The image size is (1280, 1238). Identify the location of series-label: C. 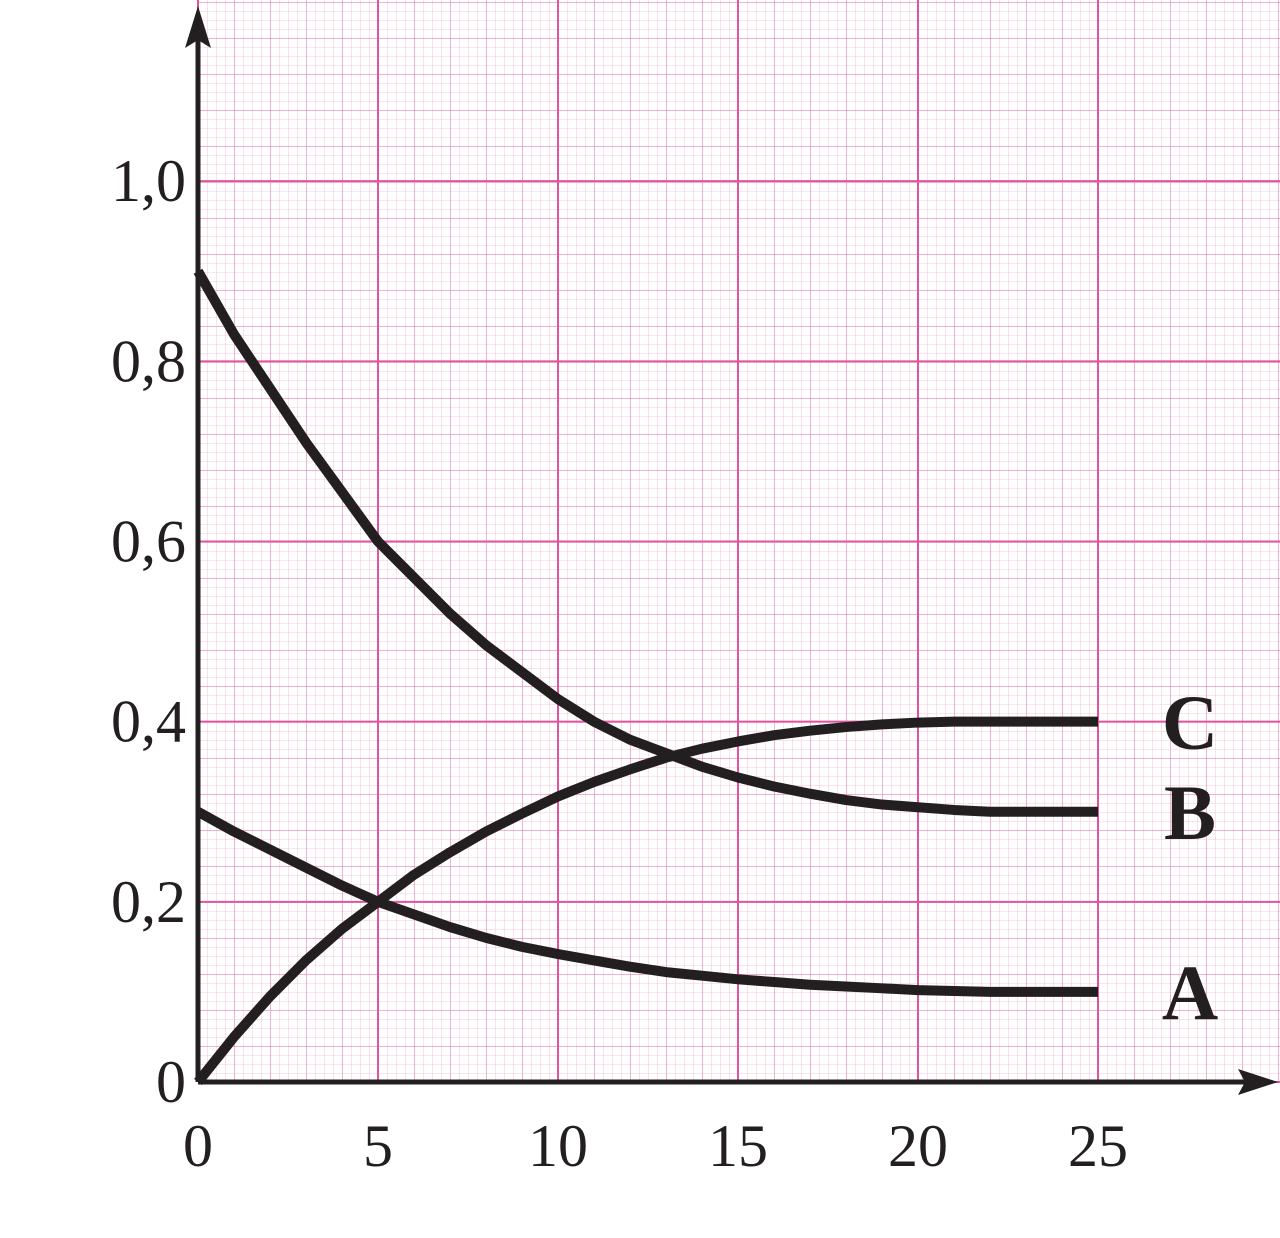
(1190, 722).